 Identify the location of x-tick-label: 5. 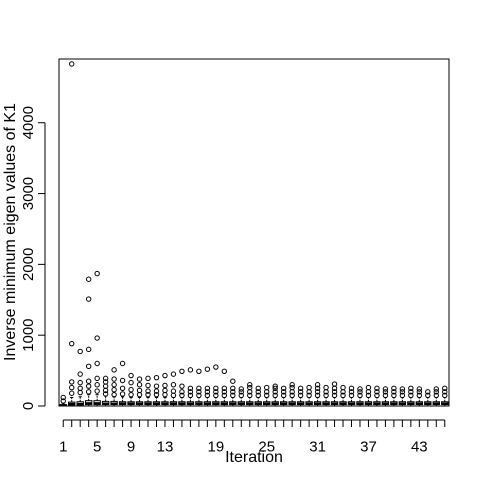
(97, 446).